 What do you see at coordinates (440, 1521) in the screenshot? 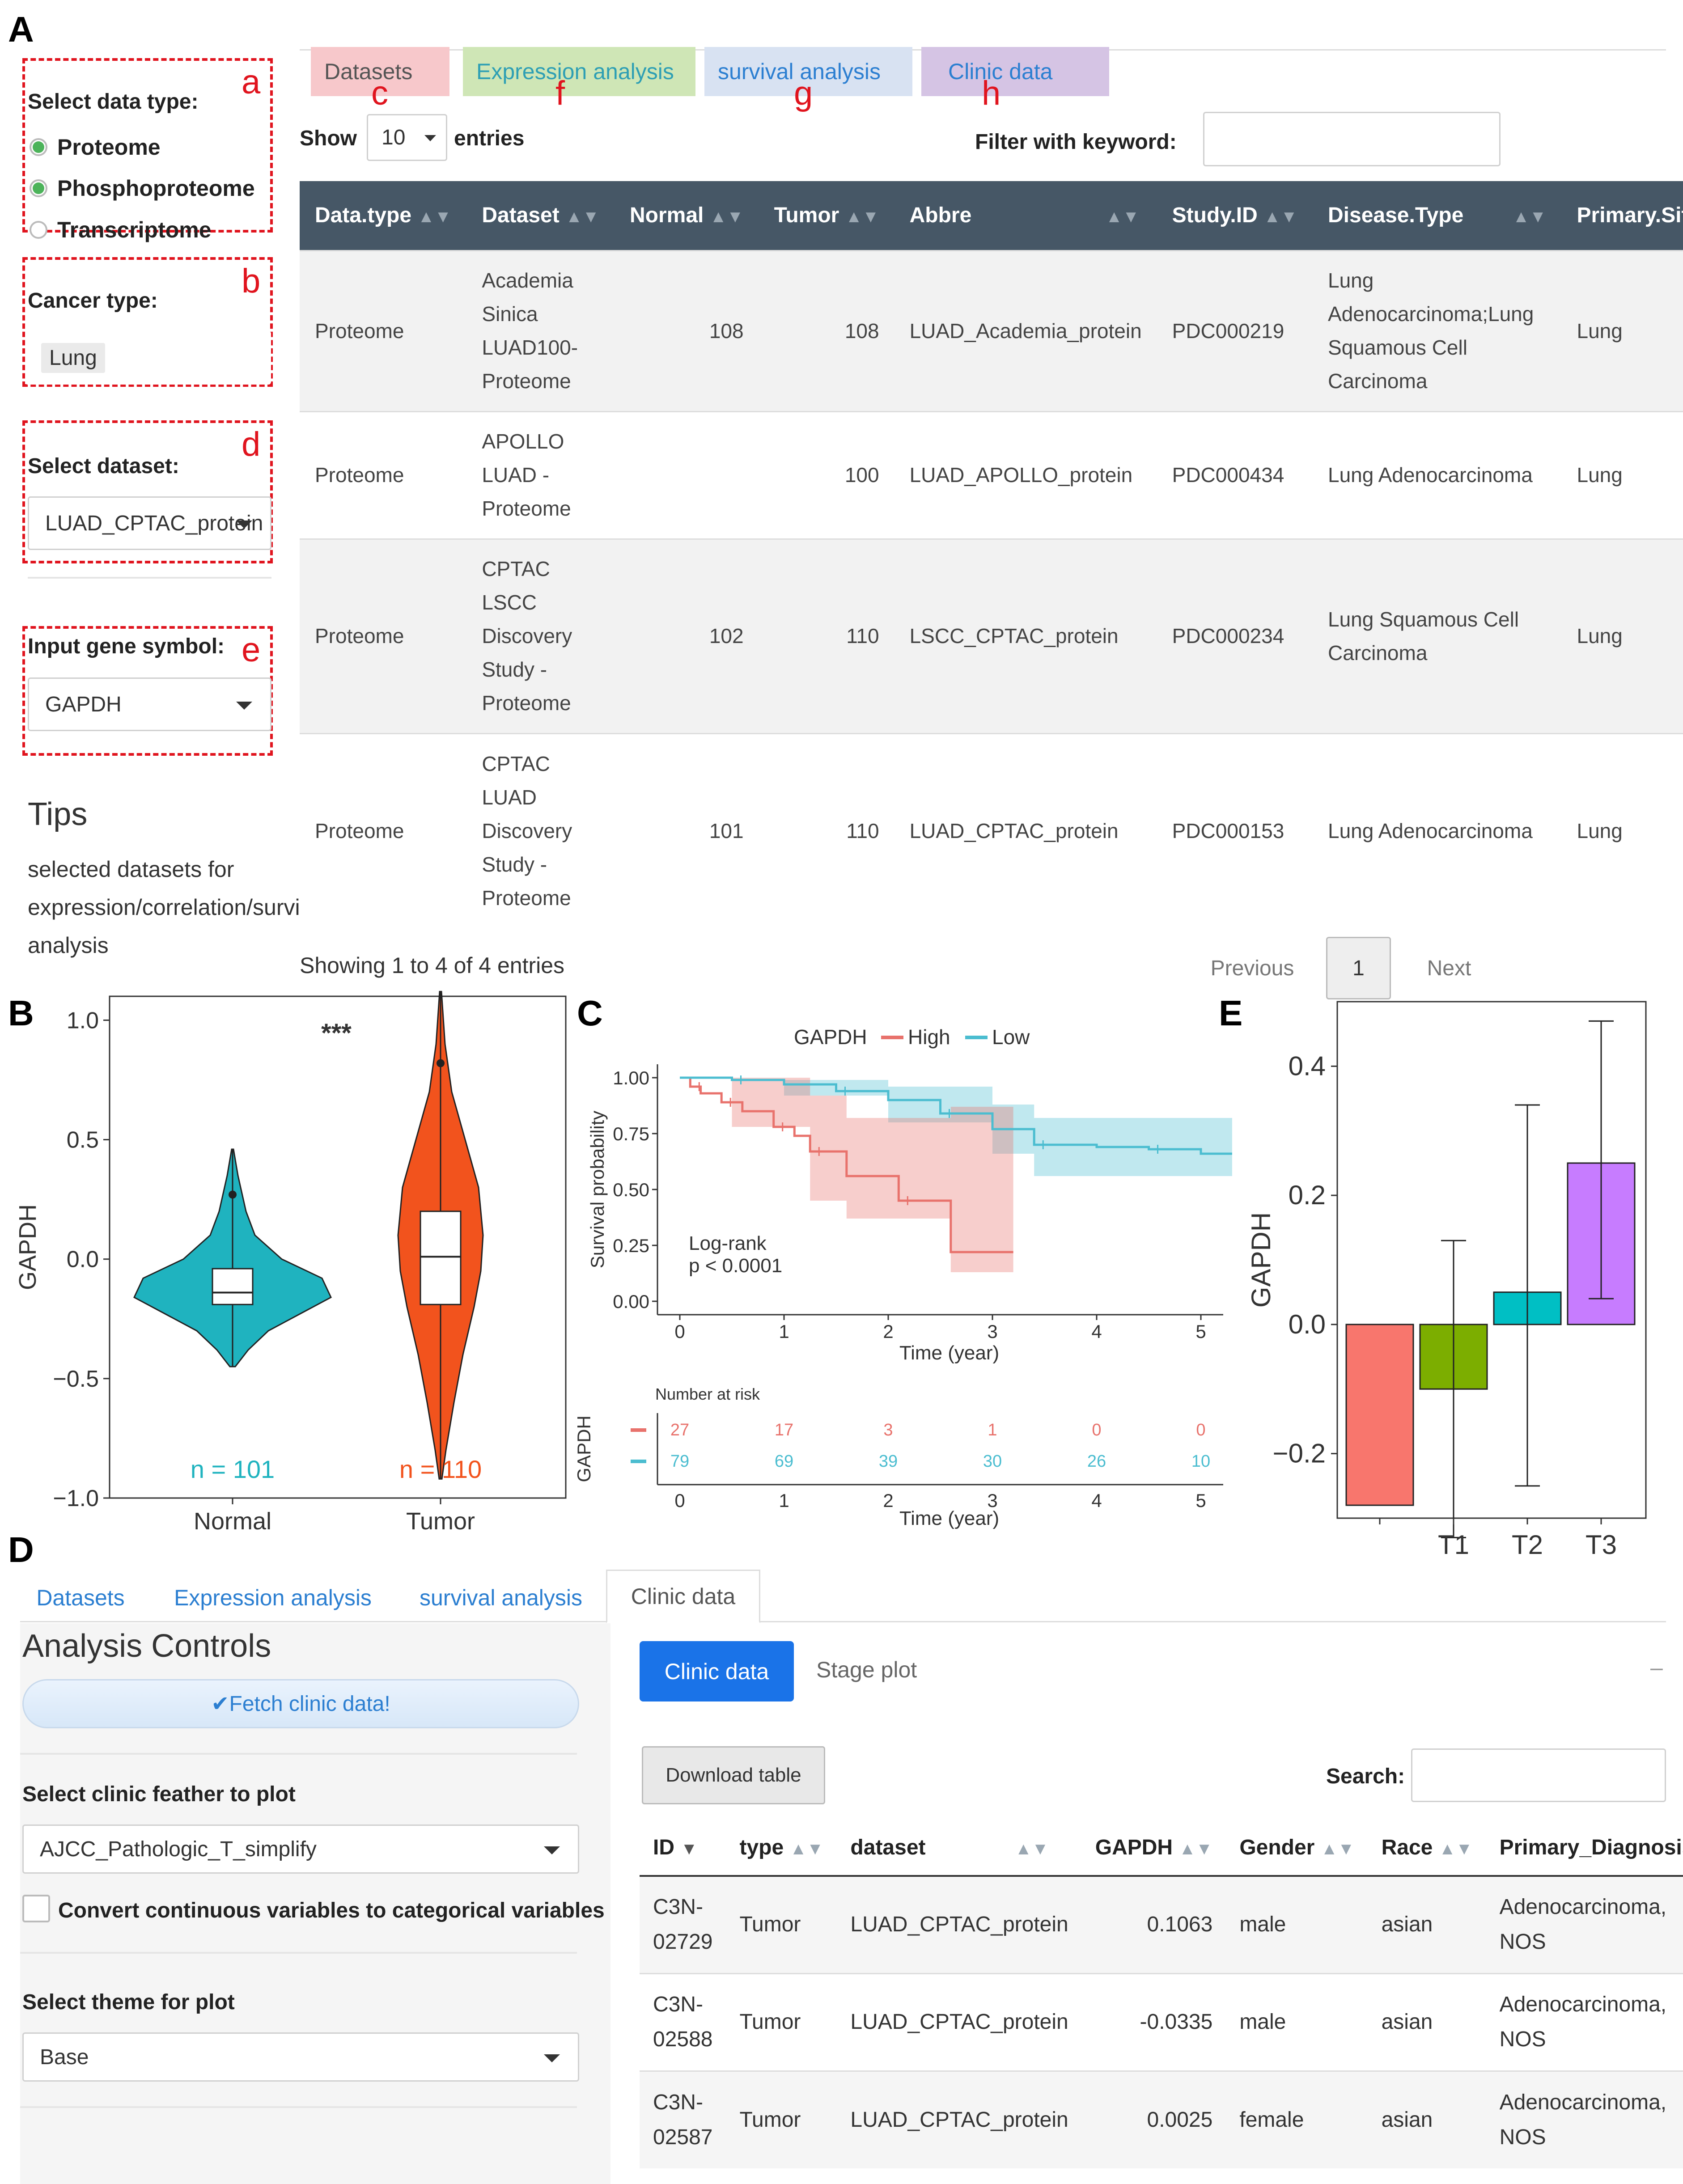
I see `x-tick-label: Tumor` at bounding box center [440, 1521].